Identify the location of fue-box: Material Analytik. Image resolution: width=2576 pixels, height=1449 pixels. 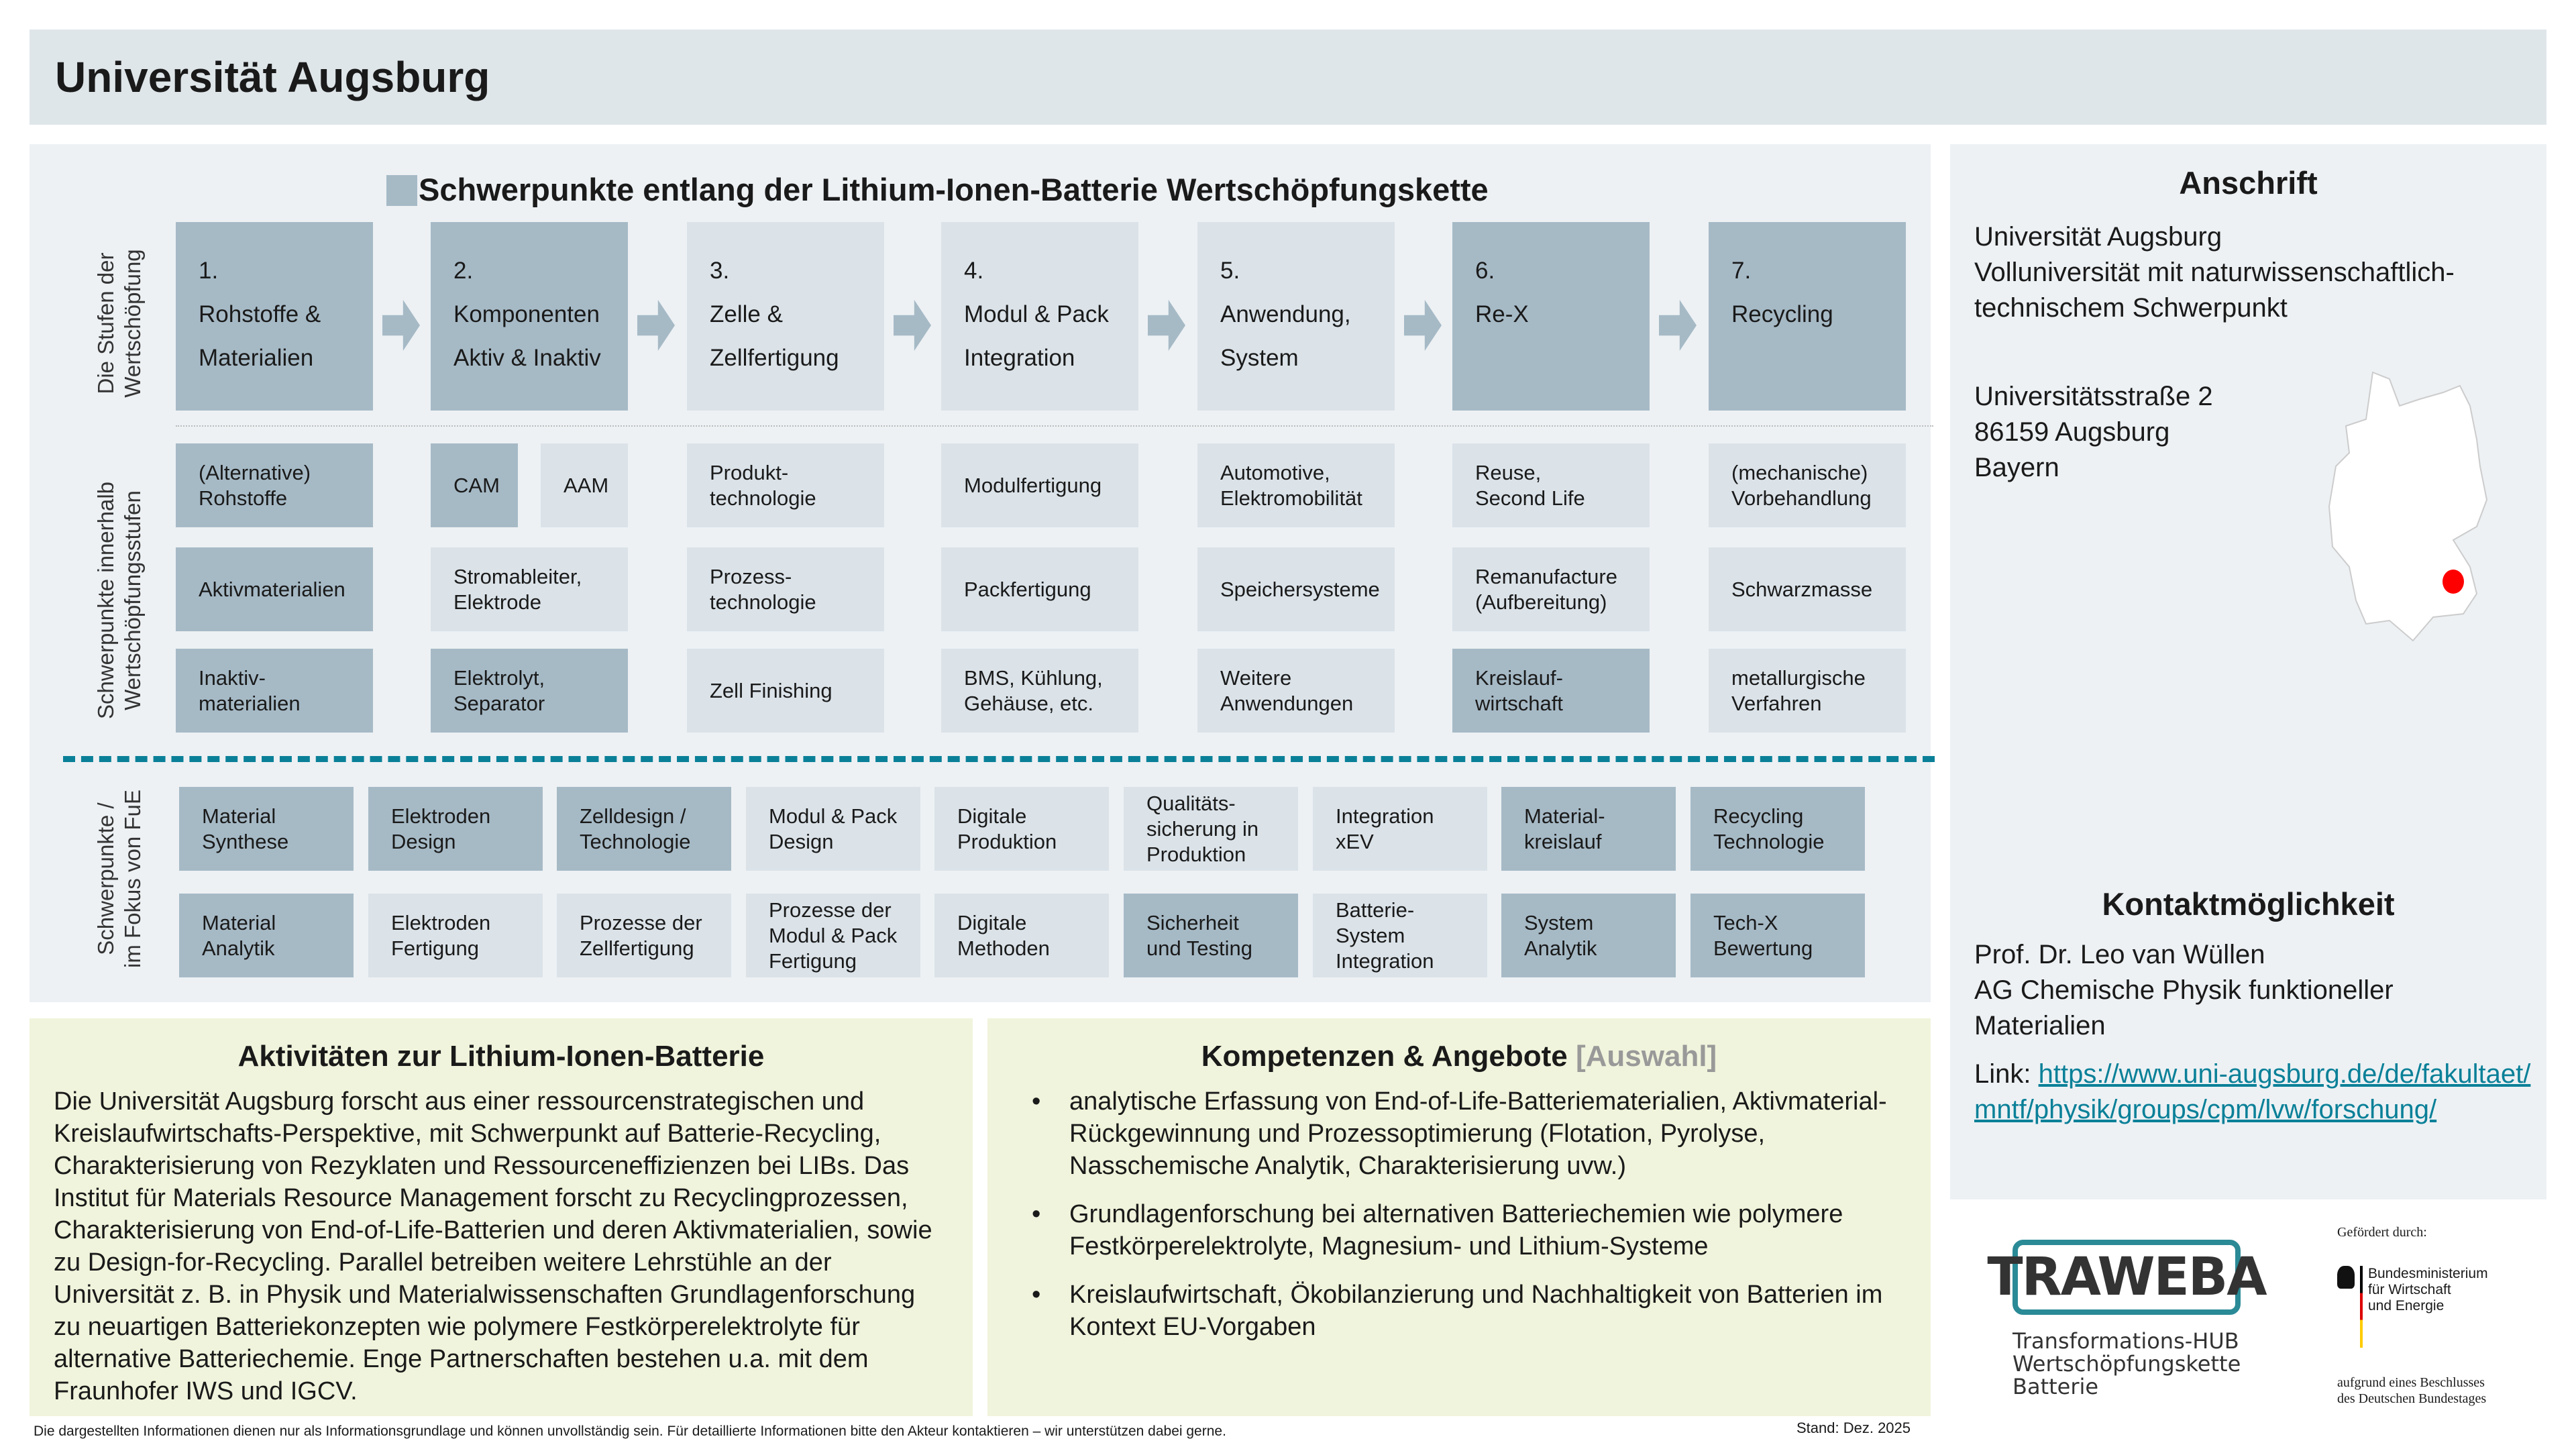
(266, 935).